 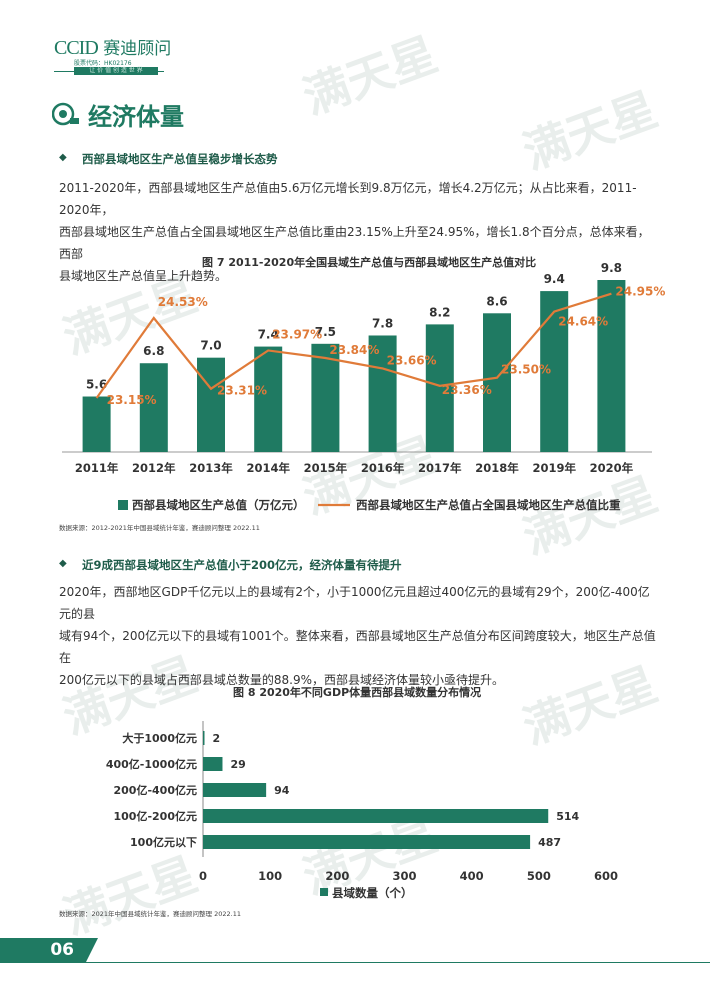 I want to click on bar-value-label: 2, so click(x=217, y=738).